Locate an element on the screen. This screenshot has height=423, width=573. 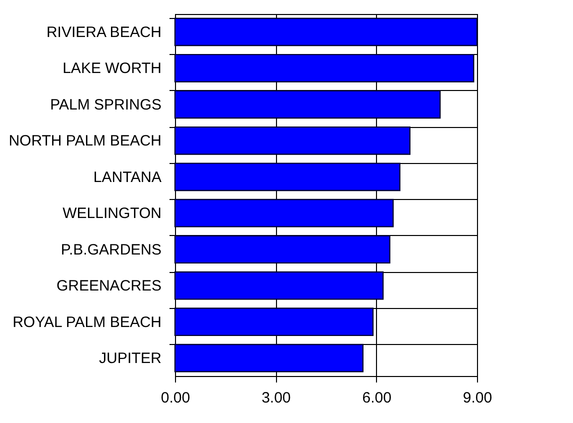
x-tick-label: 6.00 is located at coordinates (377, 398).